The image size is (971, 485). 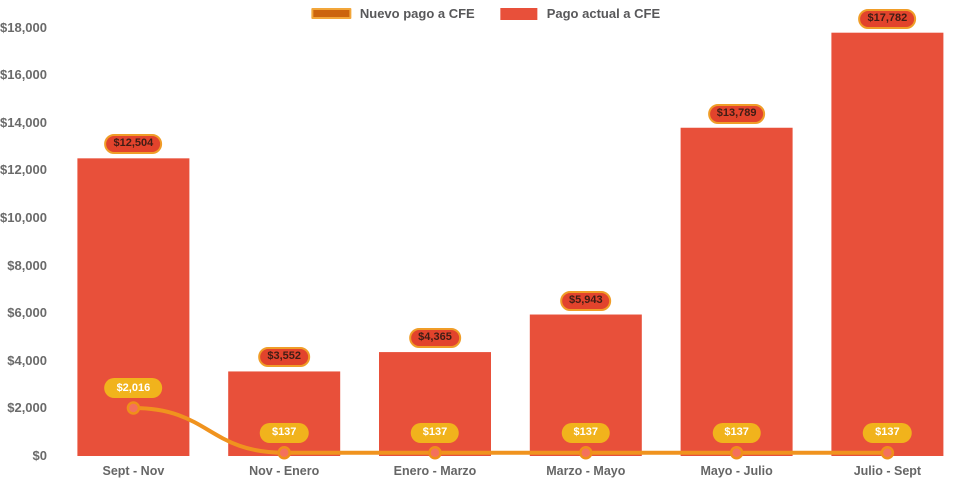 I want to click on trend-line, so click(x=510, y=430).